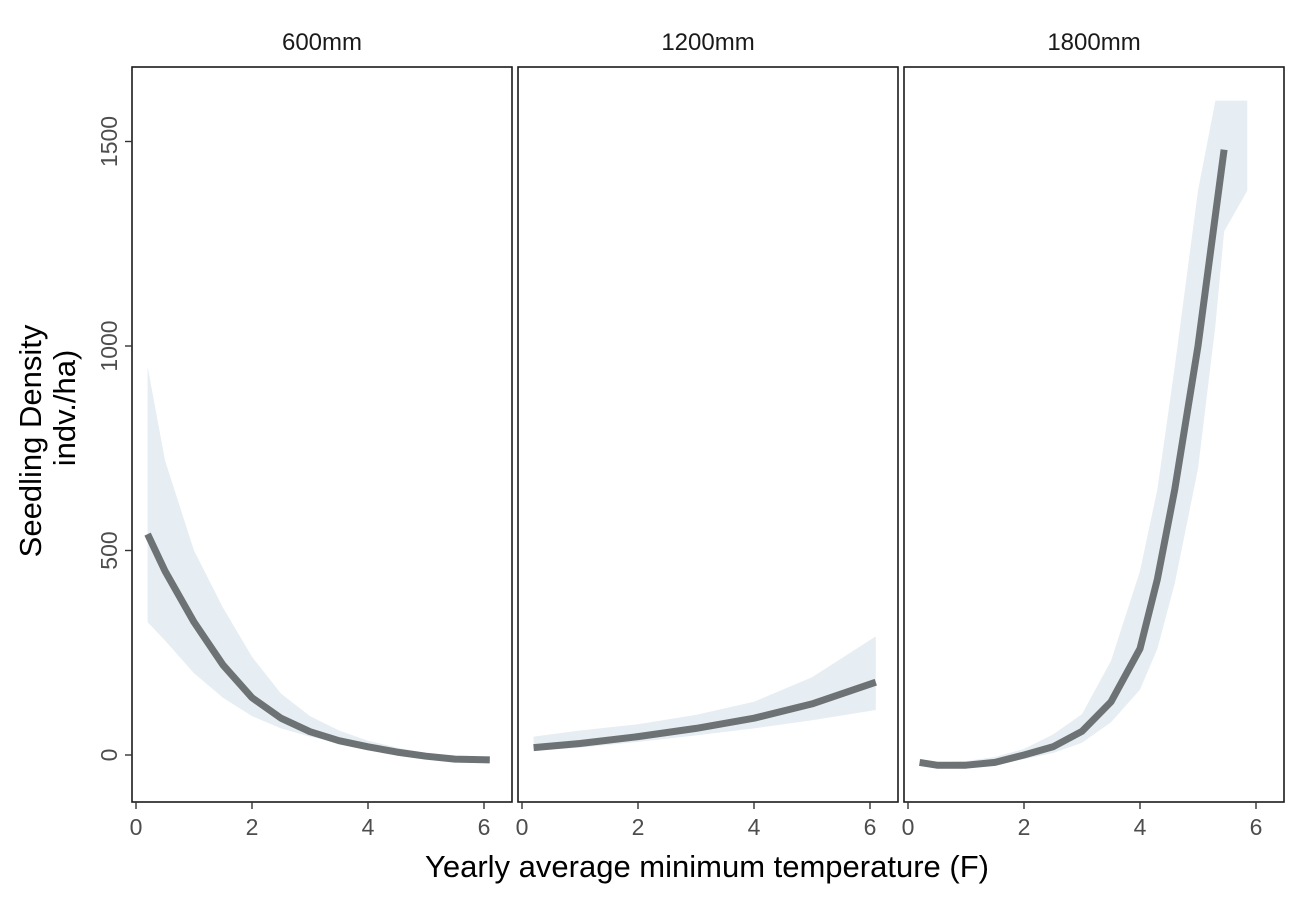 The width and height of the screenshot is (1300, 900). I want to click on fit-line-600mm, so click(317, 648).